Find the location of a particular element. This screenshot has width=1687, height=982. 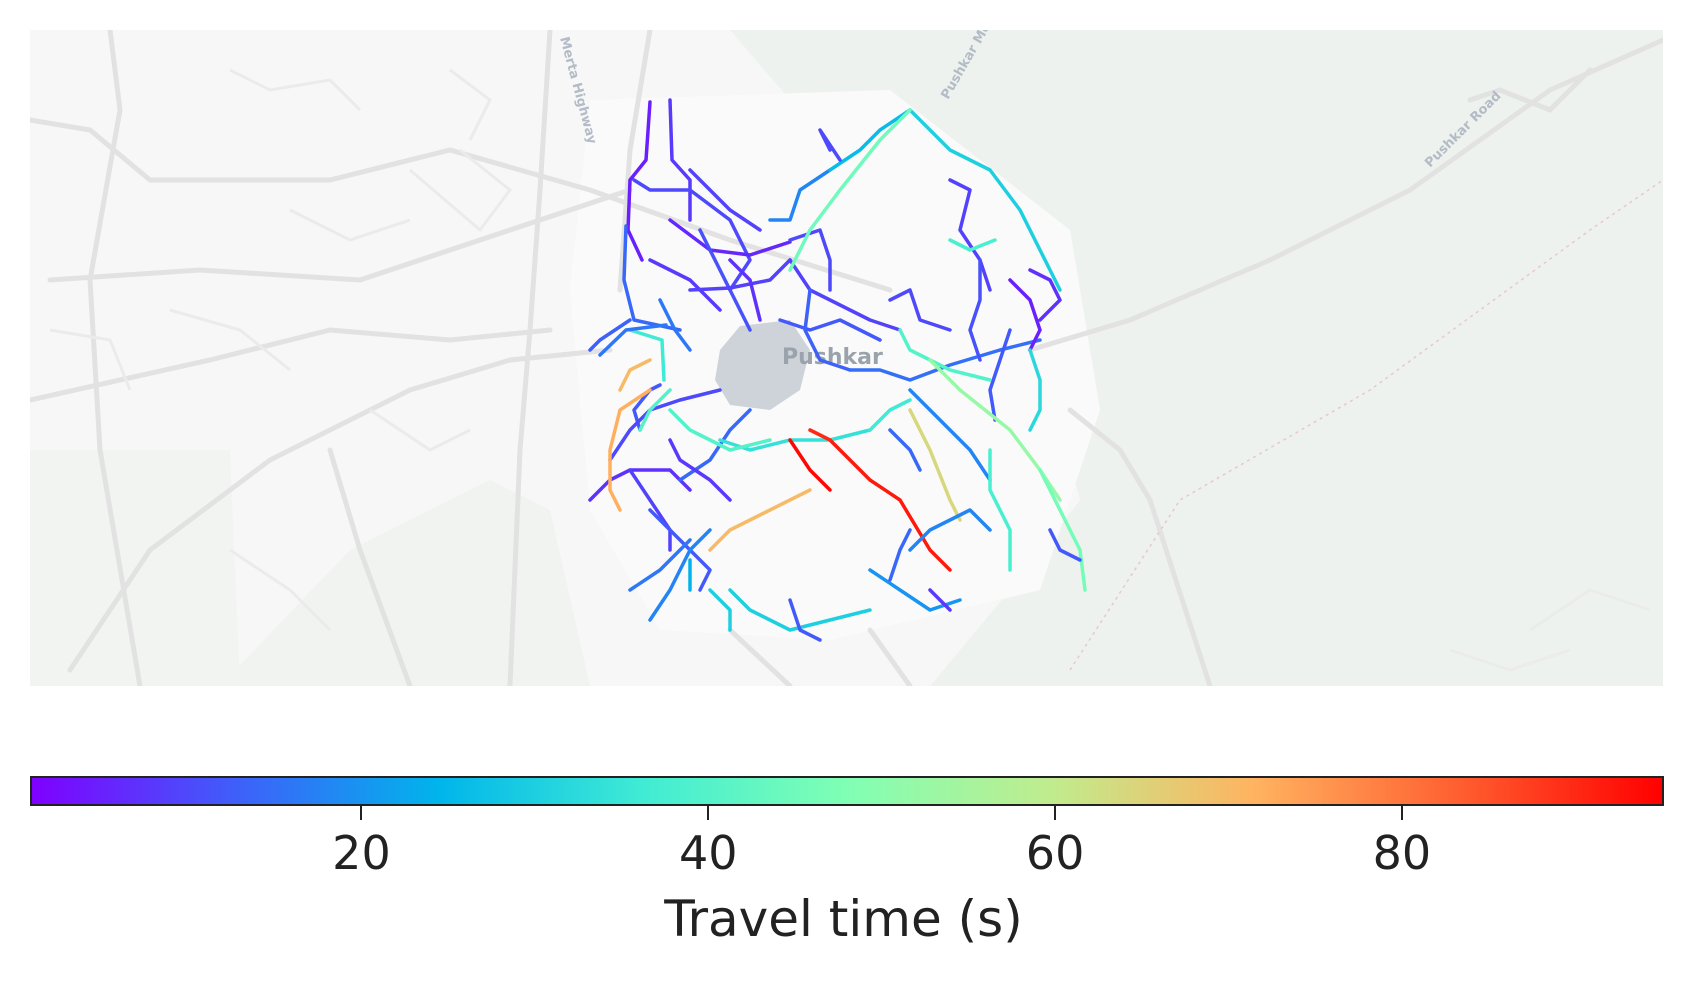

colorbar-tick-label: 20 is located at coordinates (361, 853).